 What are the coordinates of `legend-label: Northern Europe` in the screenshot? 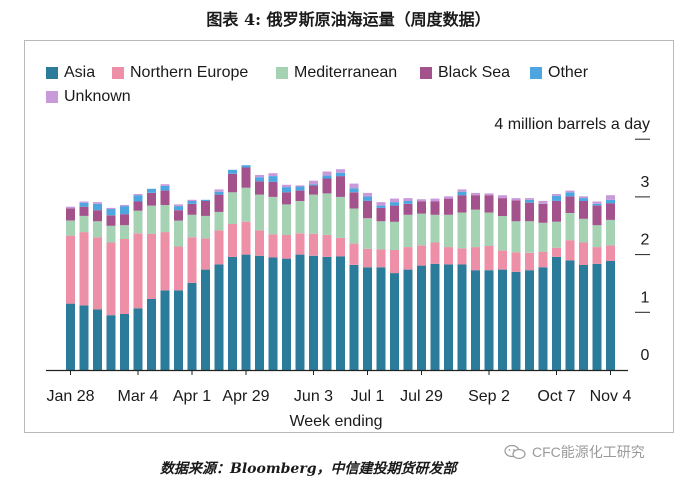 It's located at (189, 72).